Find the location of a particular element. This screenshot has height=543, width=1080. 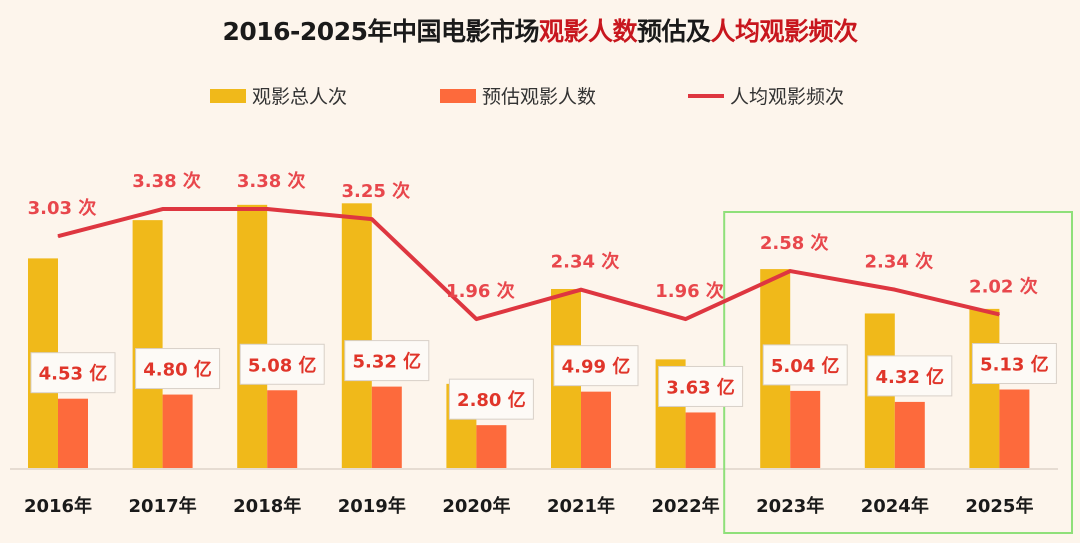

data-label-frequency: 3.03 次 is located at coordinates (62, 208).